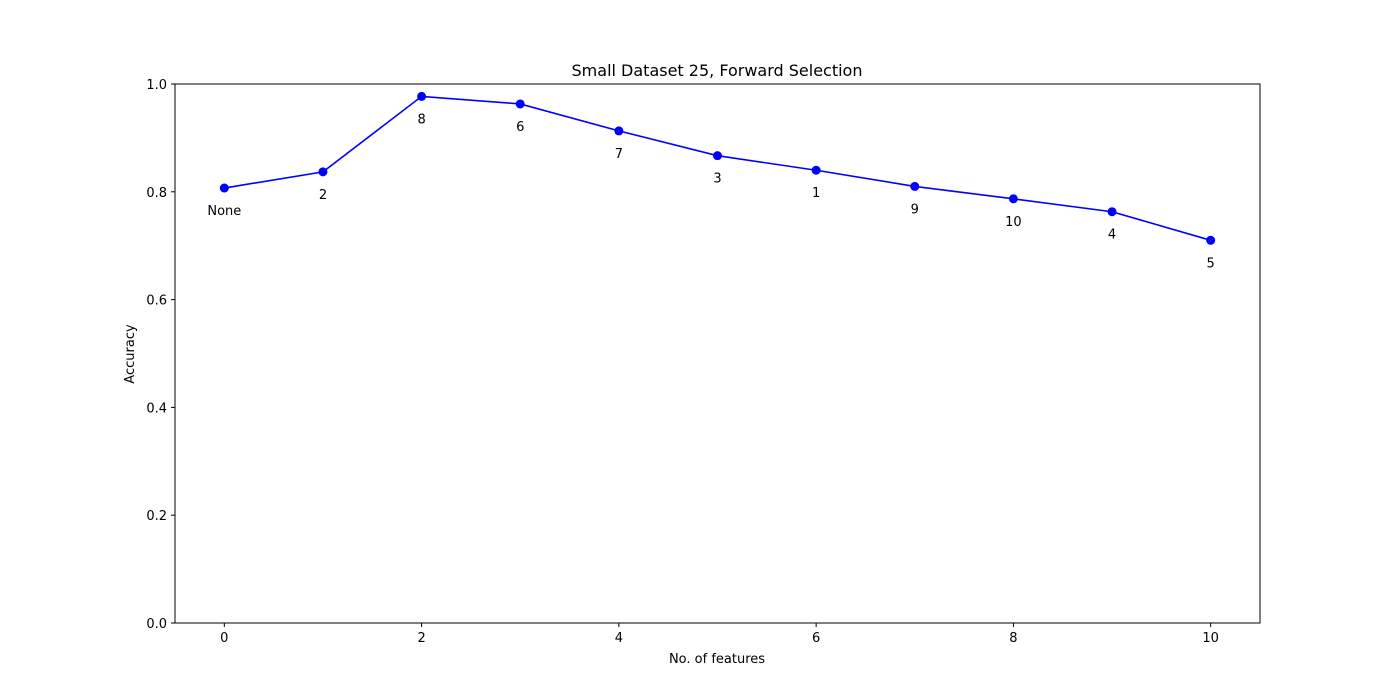 The image size is (1400, 700). I want to click on y-tick-label: 0.6, so click(156, 301).